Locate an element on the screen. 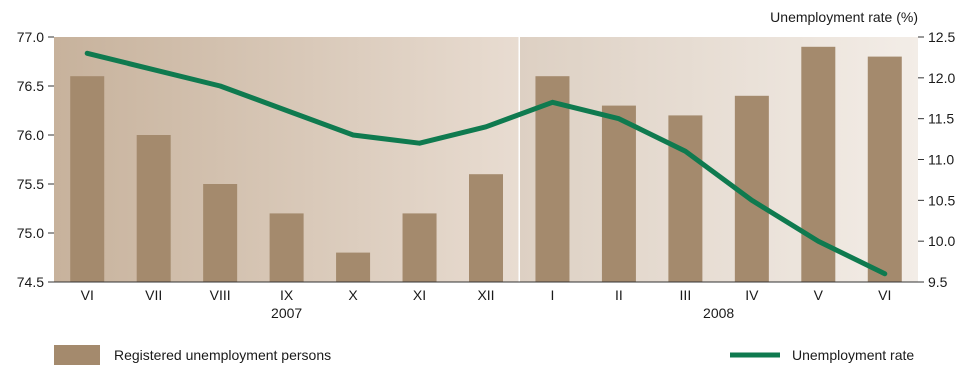 The width and height of the screenshot is (969, 366). x-axis: VI VII VIII IX X XI XII I II III IV V VI is located at coordinates (486, 292).